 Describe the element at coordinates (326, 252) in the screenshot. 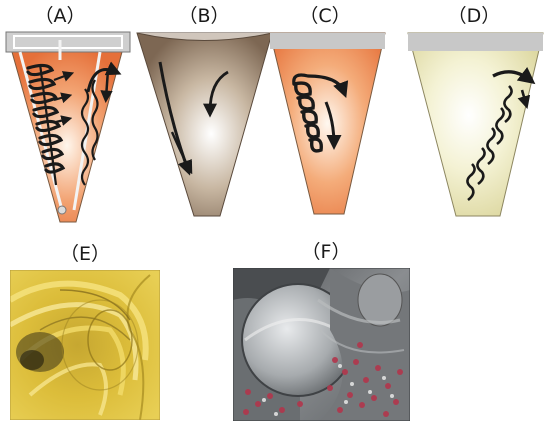

I see `panel-label-f: （F）` at that location.